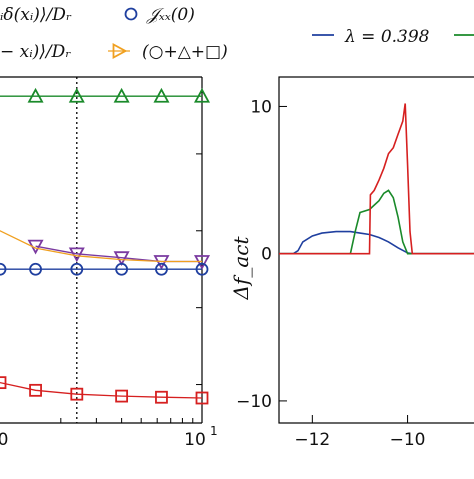 The width and height of the screenshot is (474, 479). What do you see at coordinates (170, 15) in the screenshot?
I see `legend-label-jxx: 𝒥ₓₓ(0)` at bounding box center [170, 15].